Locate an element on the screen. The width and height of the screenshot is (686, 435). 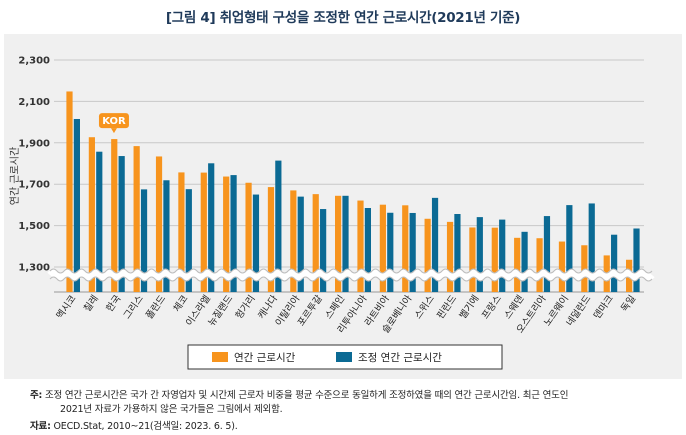
note-line-2: 2021년 자료가 가용하지 않은 국가들은 그림에서 제외함. is located at coordinates (171, 409).